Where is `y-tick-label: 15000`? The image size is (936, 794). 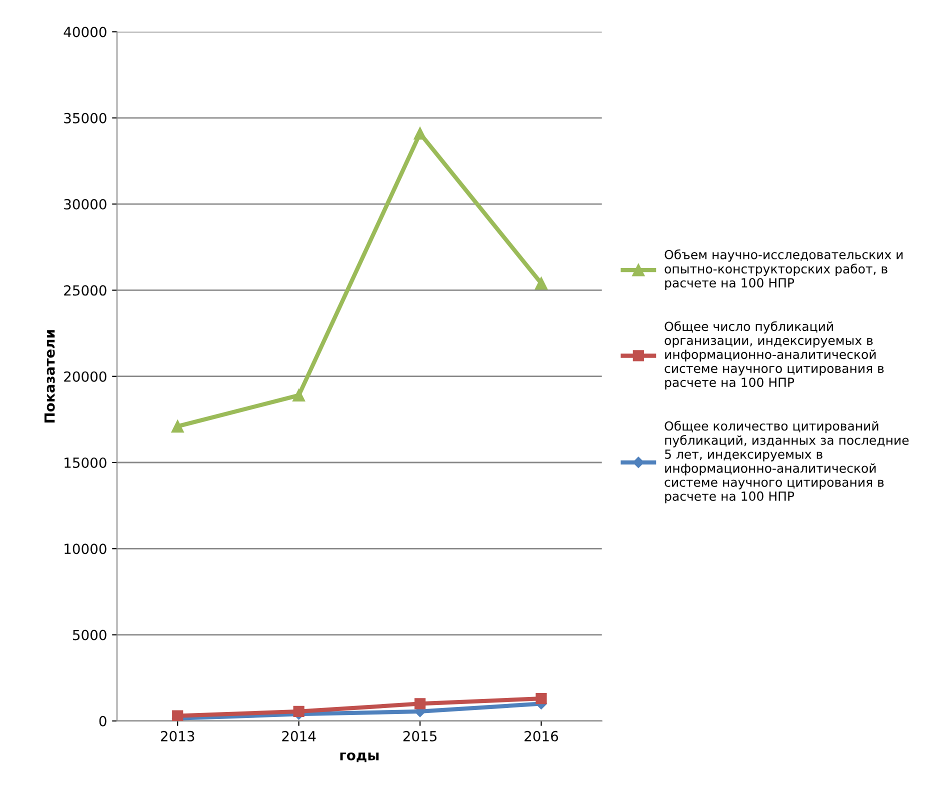
y-tick-label: 15000 is located at coordinates (85, 462).